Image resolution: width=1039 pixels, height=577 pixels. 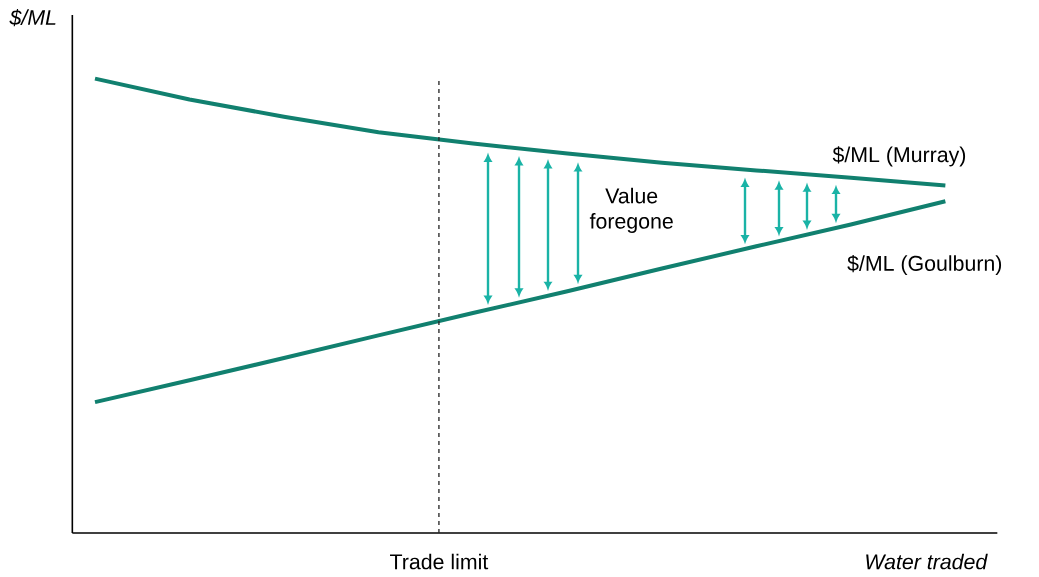 What do you see at coordinates (924, 265) in the screenshot?
I see `series-label: $/ML (Goulburn)` at bounding box center [924, 265].